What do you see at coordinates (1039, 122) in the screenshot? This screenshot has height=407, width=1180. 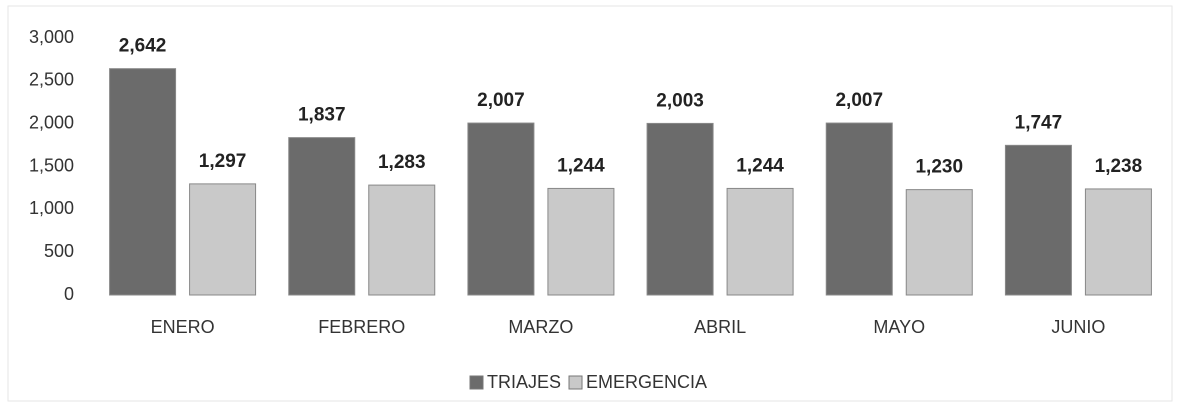 I see `value-label: 1,747` at bounding box center [1039, 122].